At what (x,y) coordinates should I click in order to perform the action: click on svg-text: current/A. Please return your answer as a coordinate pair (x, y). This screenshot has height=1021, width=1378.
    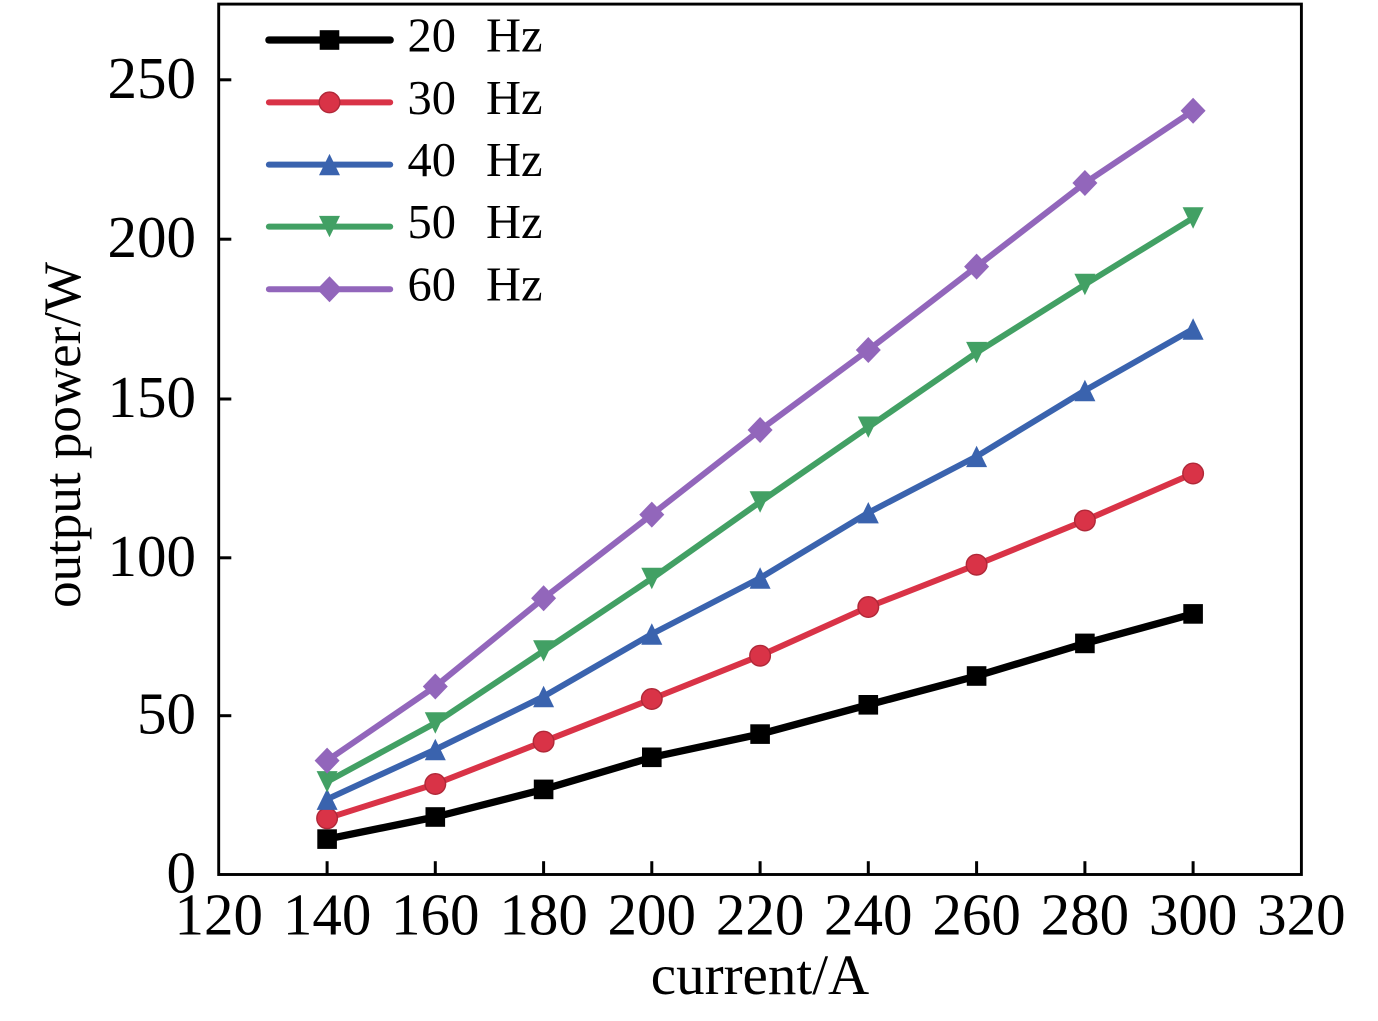
    Looking at the image, I should click on (760, 975).